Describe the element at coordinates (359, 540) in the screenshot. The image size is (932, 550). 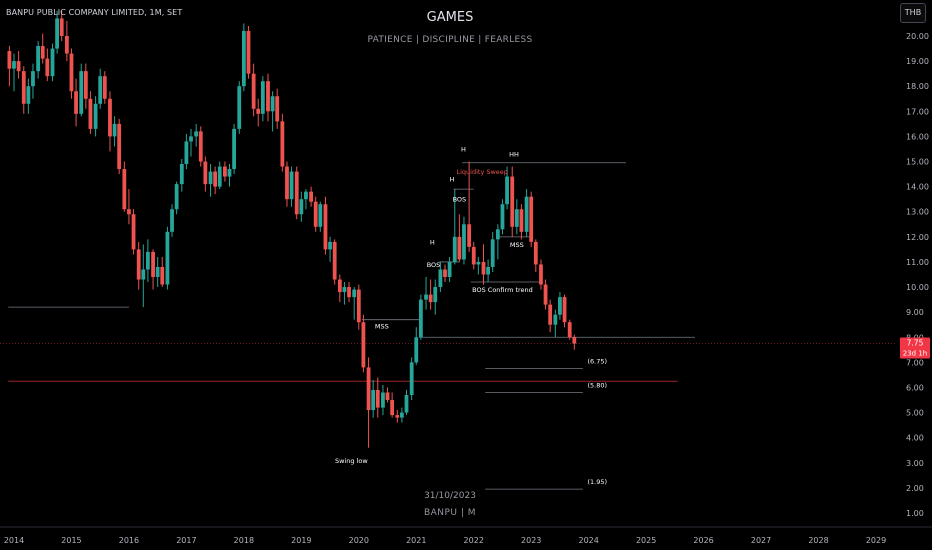
I see `x-tick-label: 2020` at that location.